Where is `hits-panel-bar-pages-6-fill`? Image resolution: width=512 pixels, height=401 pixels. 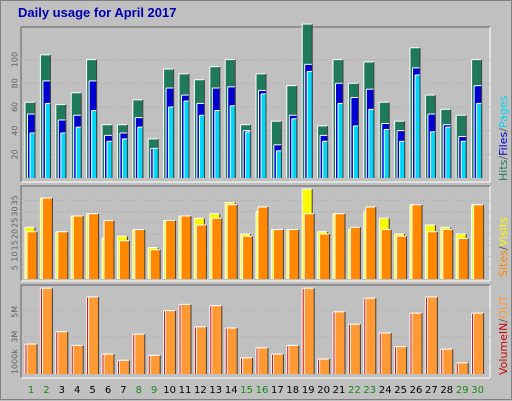
hits-panel-bar-pages-6-fill is located at coordinates (109, 159).